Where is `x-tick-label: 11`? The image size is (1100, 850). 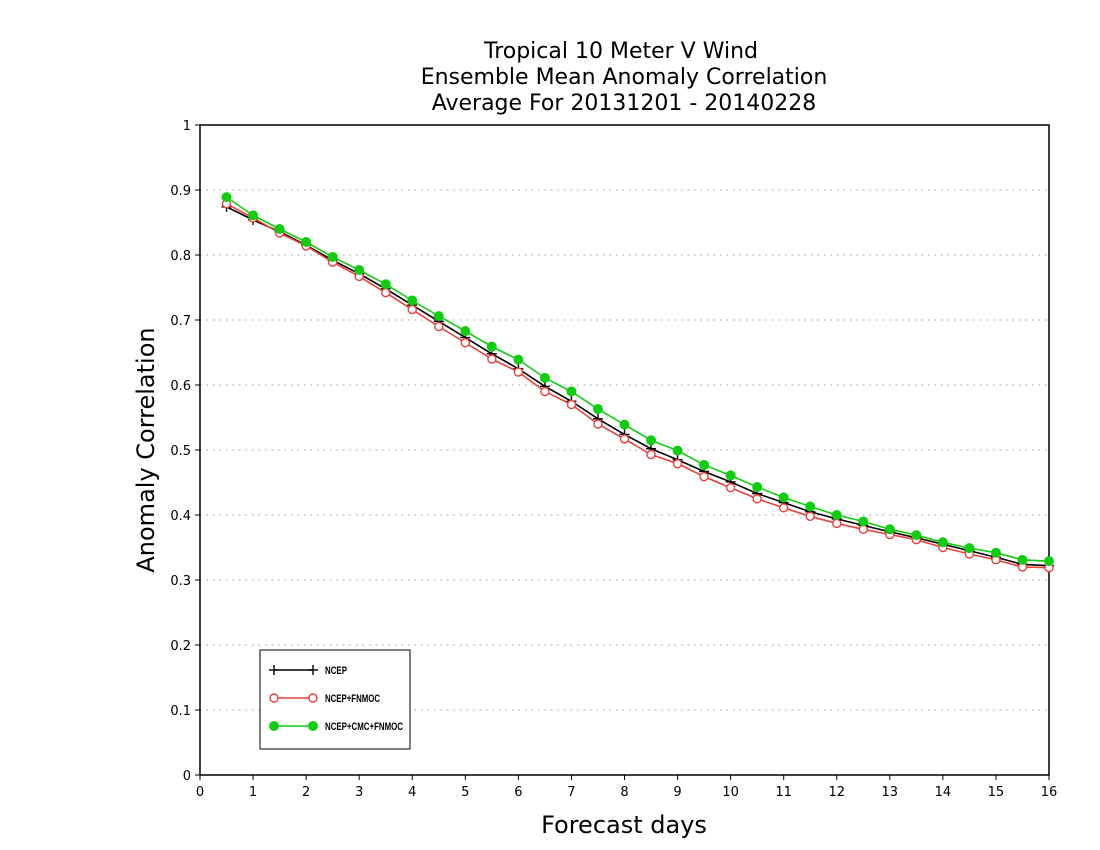 x-tick-label: 11 is located at coordinates (783, 792).